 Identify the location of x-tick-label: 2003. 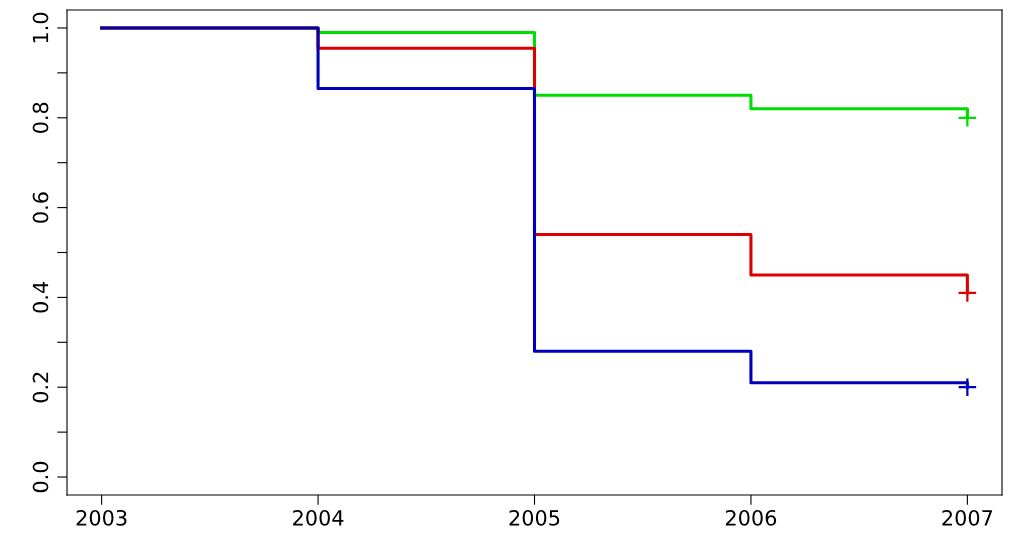
(101, 517).